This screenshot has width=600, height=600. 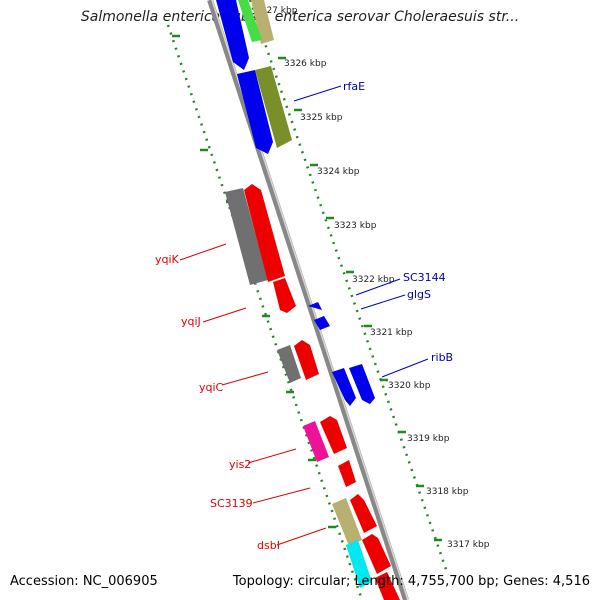 I want to click on scale-label: 3319 kbp, so click(x=428, y=439).